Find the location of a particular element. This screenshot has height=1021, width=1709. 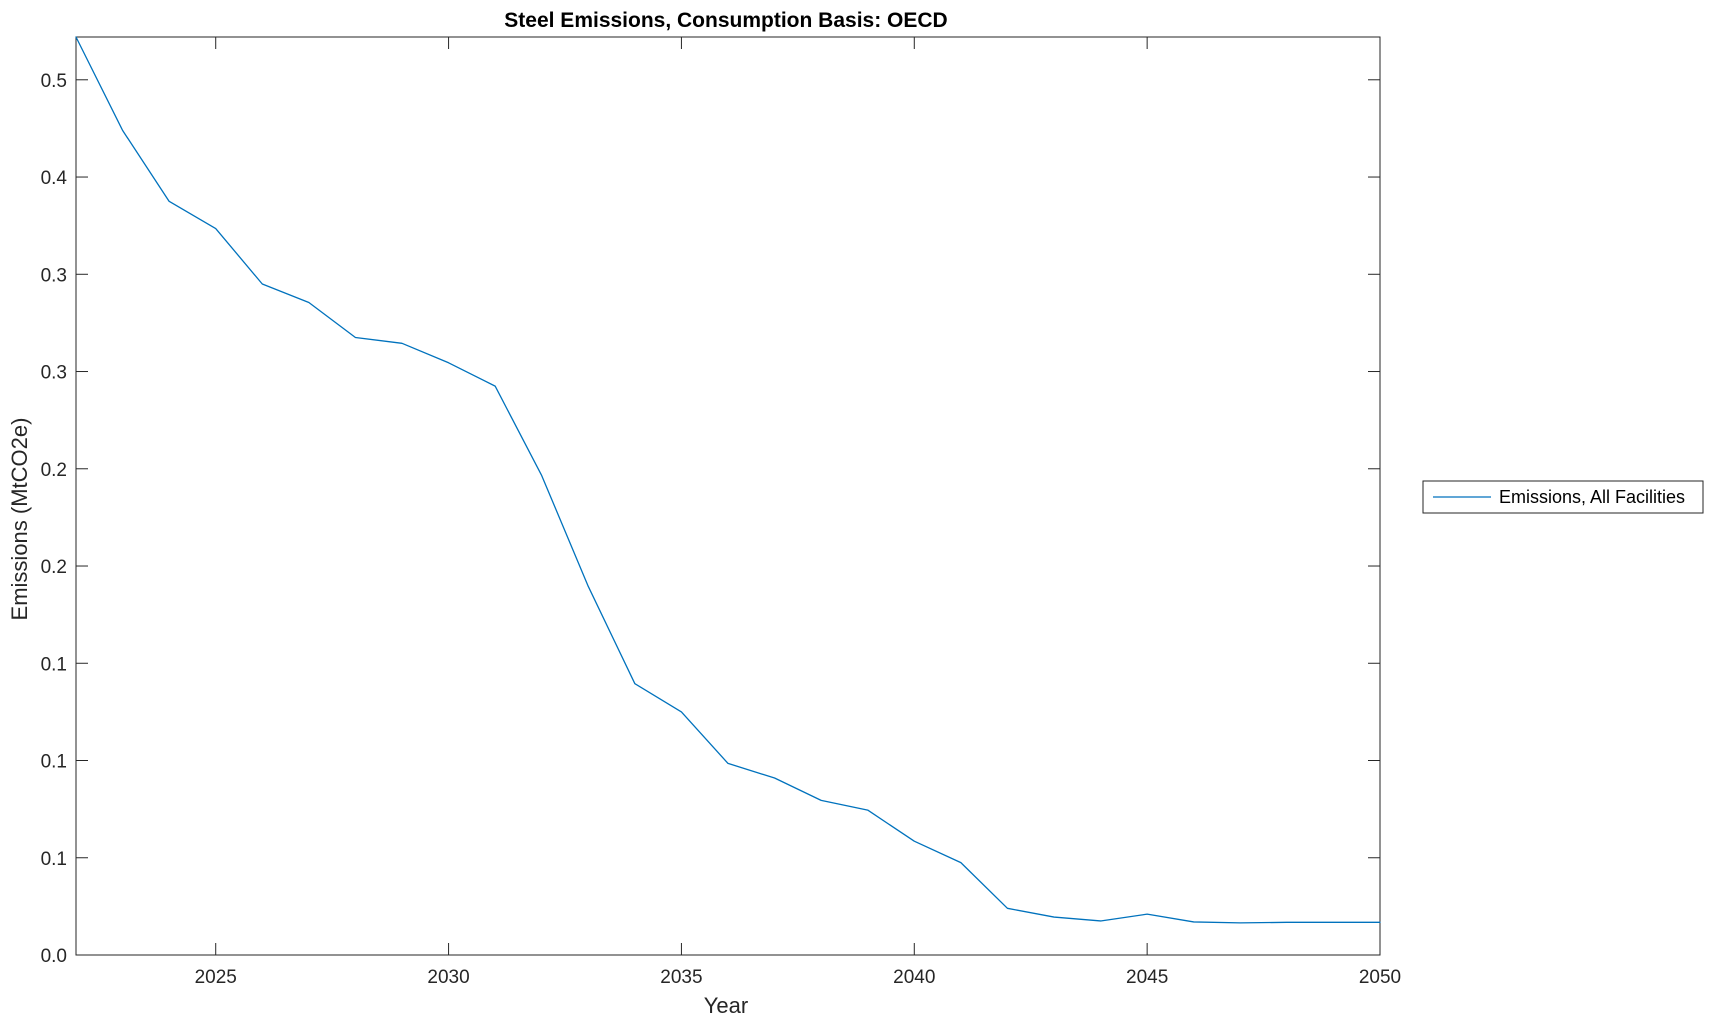

y-tick-label: 0.4 is located at coordinates (54, 178).